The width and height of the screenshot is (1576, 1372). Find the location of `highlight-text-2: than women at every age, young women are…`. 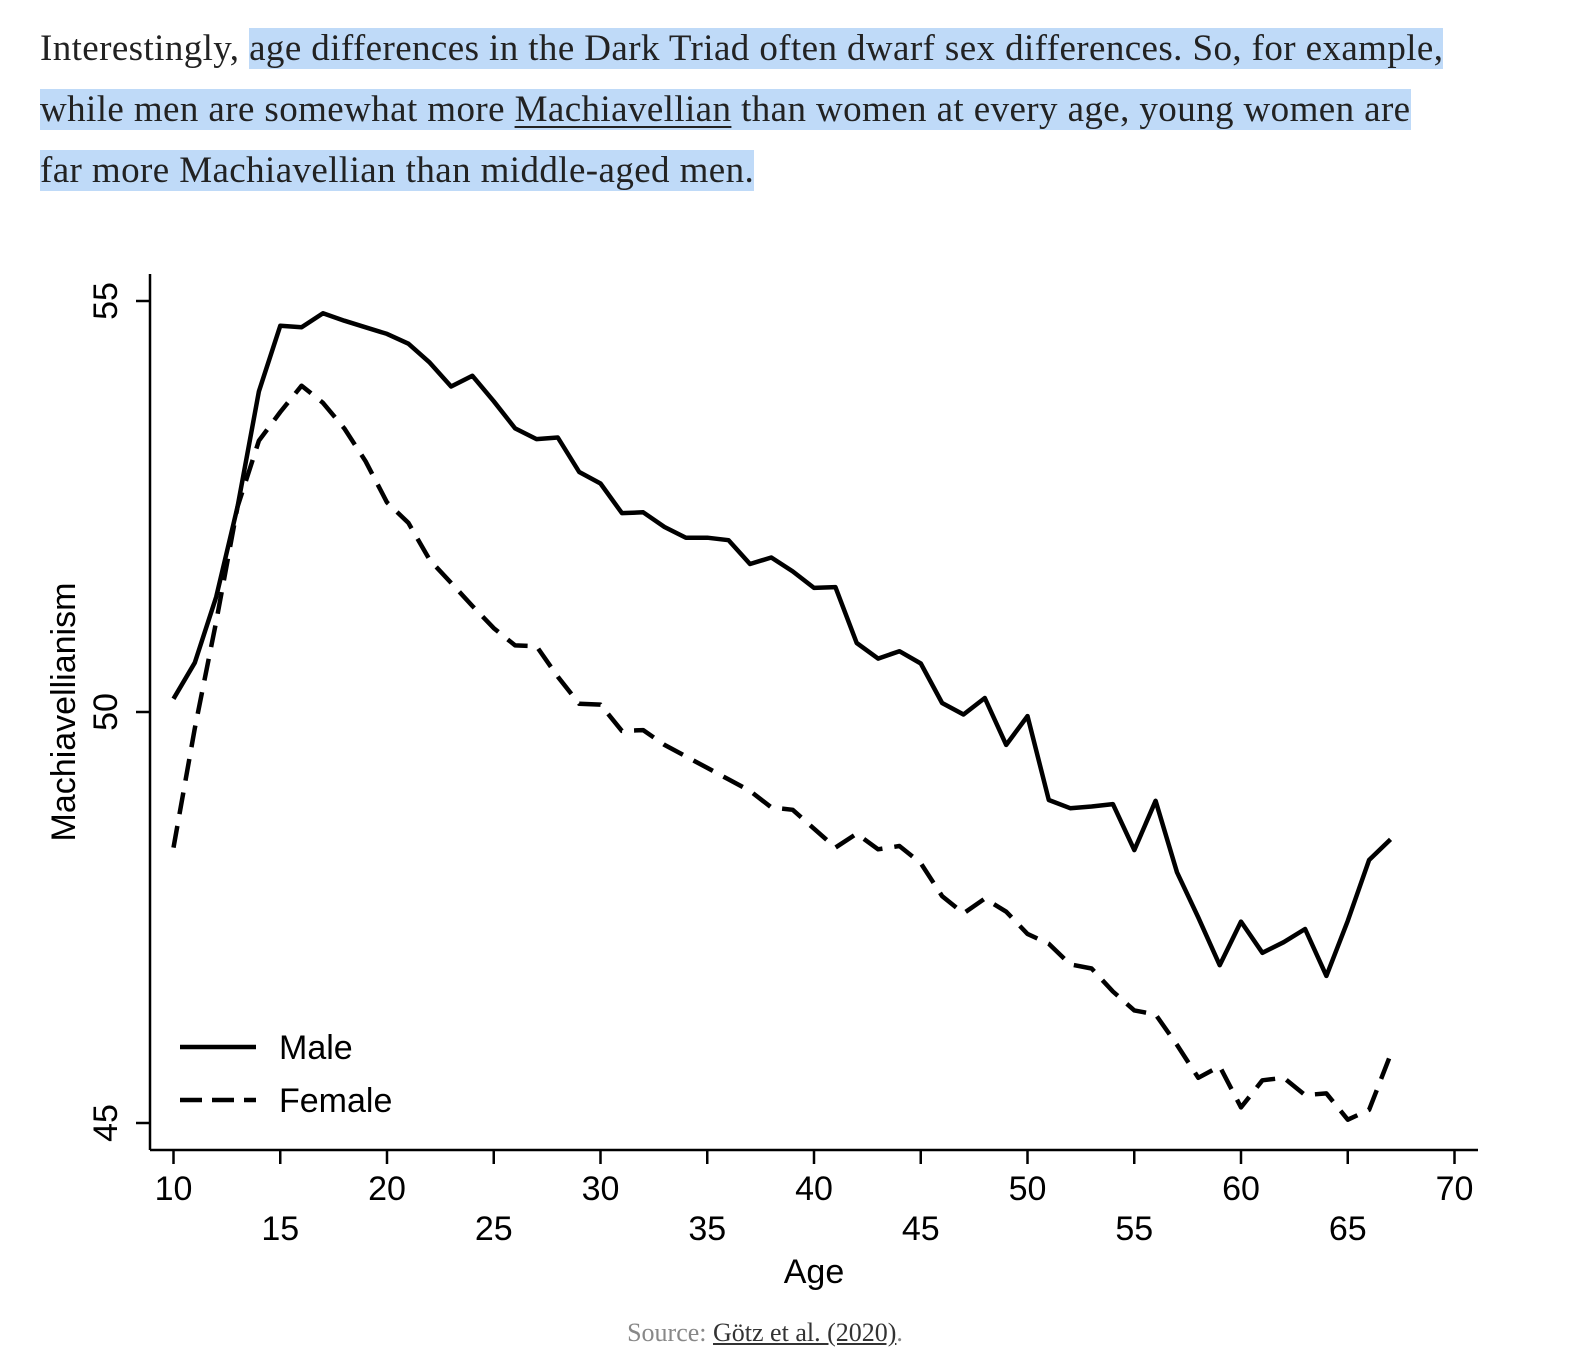

highlight-text-2: than women at every age, young women are… is located at coordinates (725, 140).